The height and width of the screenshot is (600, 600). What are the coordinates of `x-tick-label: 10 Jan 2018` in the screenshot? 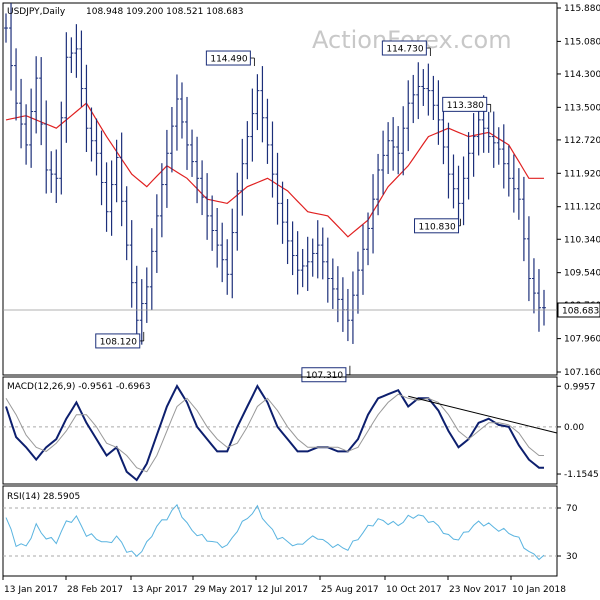 It's located at (539, 590).